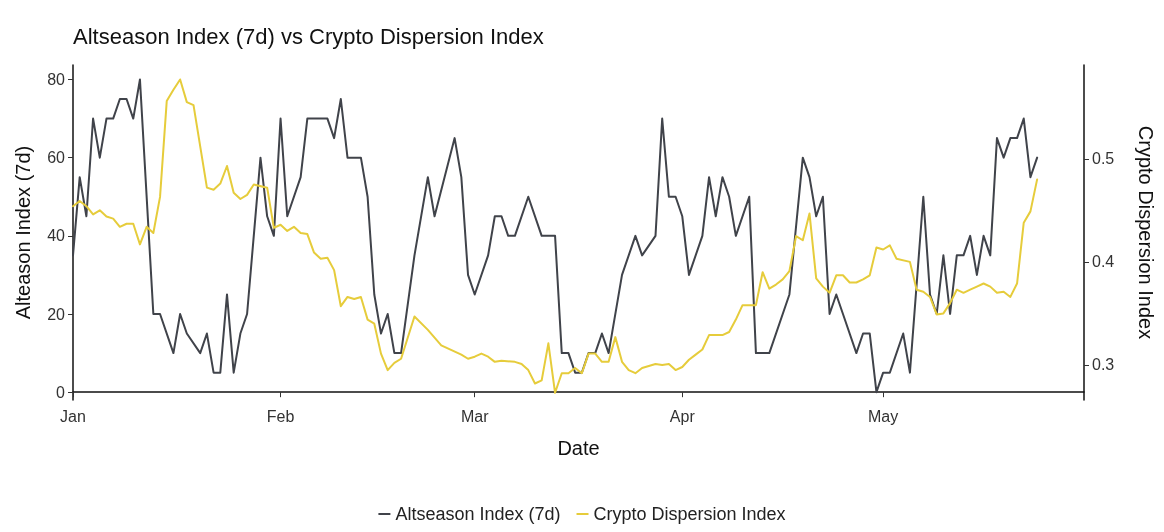 The height and width of the screenshot is (532, 1164). I want to click on y2-axis-title: Crypto Dispersion Index, so click(1146, 232).